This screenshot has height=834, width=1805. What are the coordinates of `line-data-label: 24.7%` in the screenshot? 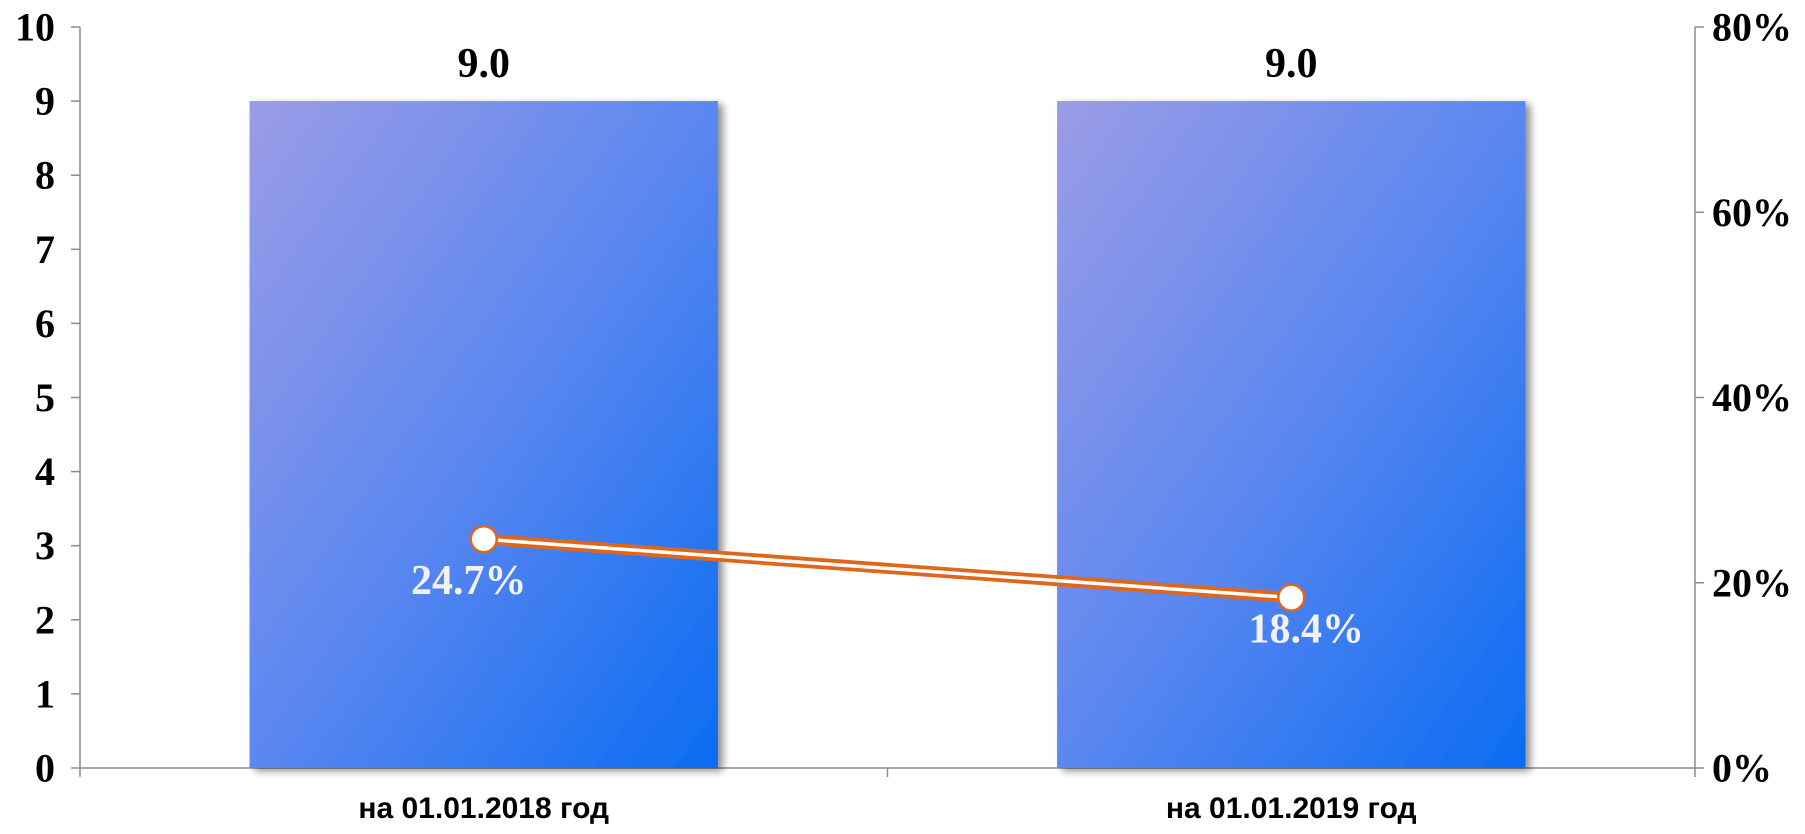 It's located at (469, 581).